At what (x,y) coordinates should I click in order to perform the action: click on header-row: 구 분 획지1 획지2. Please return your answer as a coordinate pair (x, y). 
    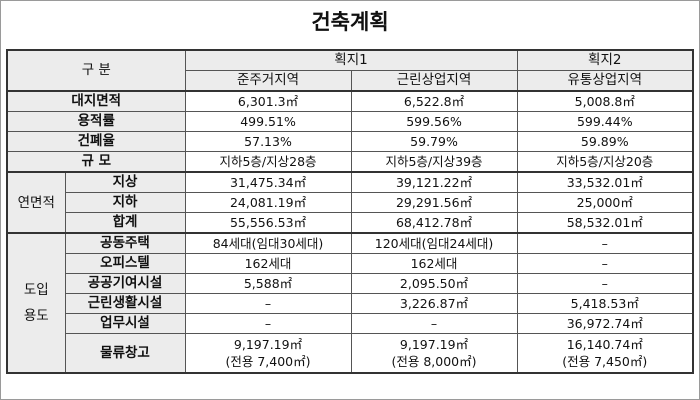
    Looking at the image, I should click on (350, 70).